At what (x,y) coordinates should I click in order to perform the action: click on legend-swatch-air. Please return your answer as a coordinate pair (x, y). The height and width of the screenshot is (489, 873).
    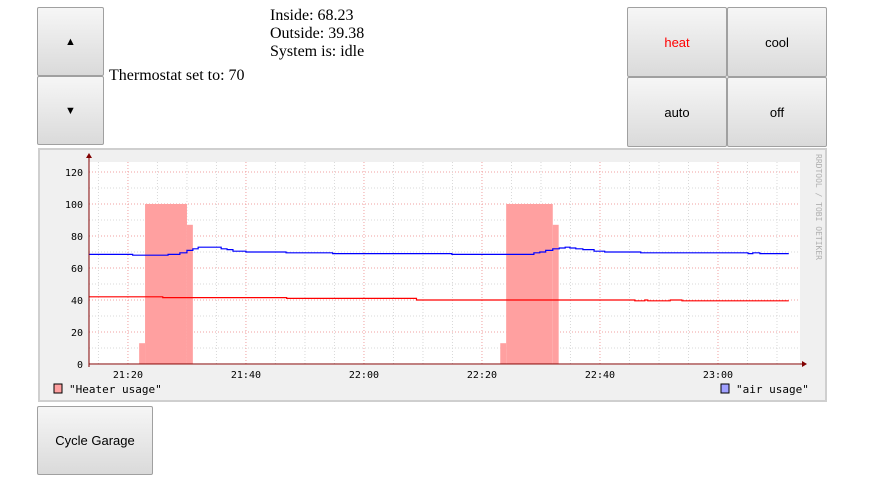
    Looking at the image, I should click on (725, 388).